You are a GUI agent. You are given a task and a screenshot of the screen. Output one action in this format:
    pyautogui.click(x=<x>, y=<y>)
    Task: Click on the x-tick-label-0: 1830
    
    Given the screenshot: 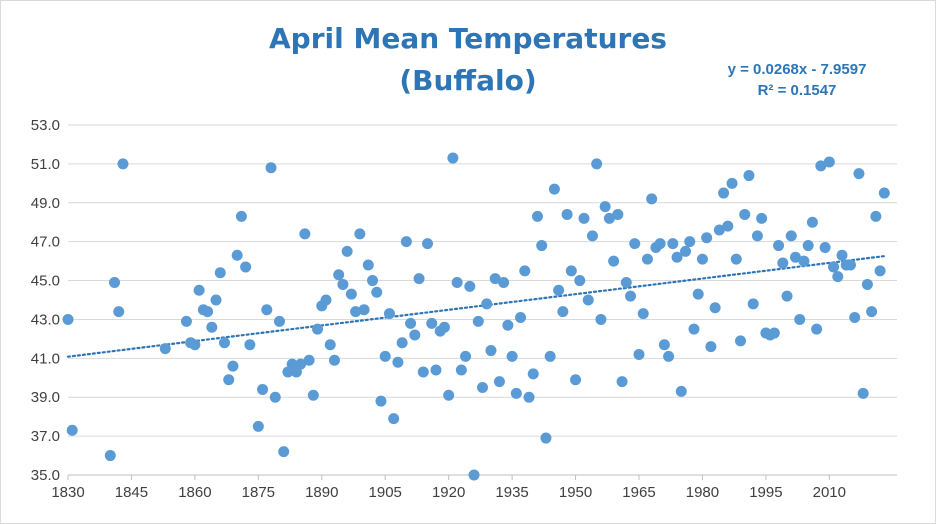 What is the action you would take?
    pyautogui.click(x=67, y=492)
    